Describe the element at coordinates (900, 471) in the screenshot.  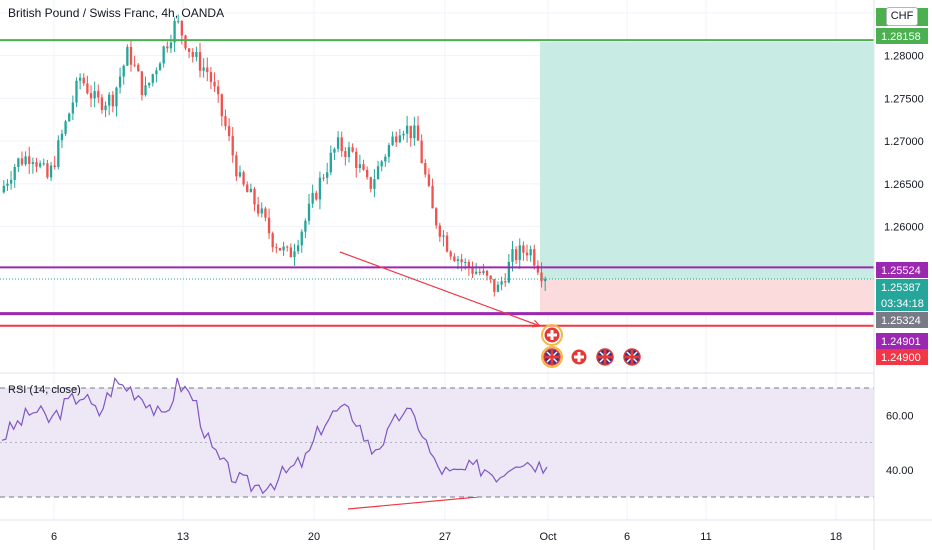
I see `rsi-axis-label: 40.00` at that location.